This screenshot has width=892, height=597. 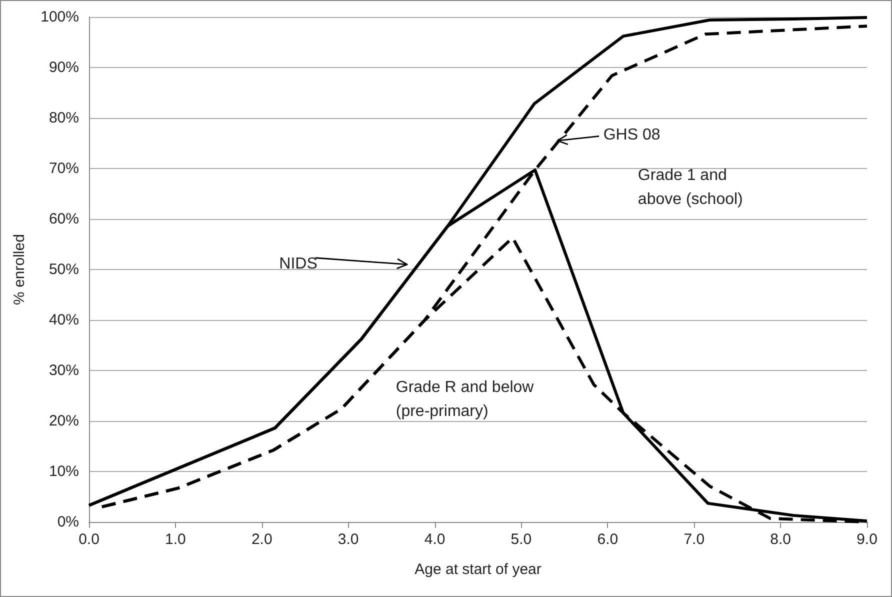 What do you see at coordinates (607, 539) in the screenshot?
I see `x-tick-label: 6.0` at bounding box center [607, 539].